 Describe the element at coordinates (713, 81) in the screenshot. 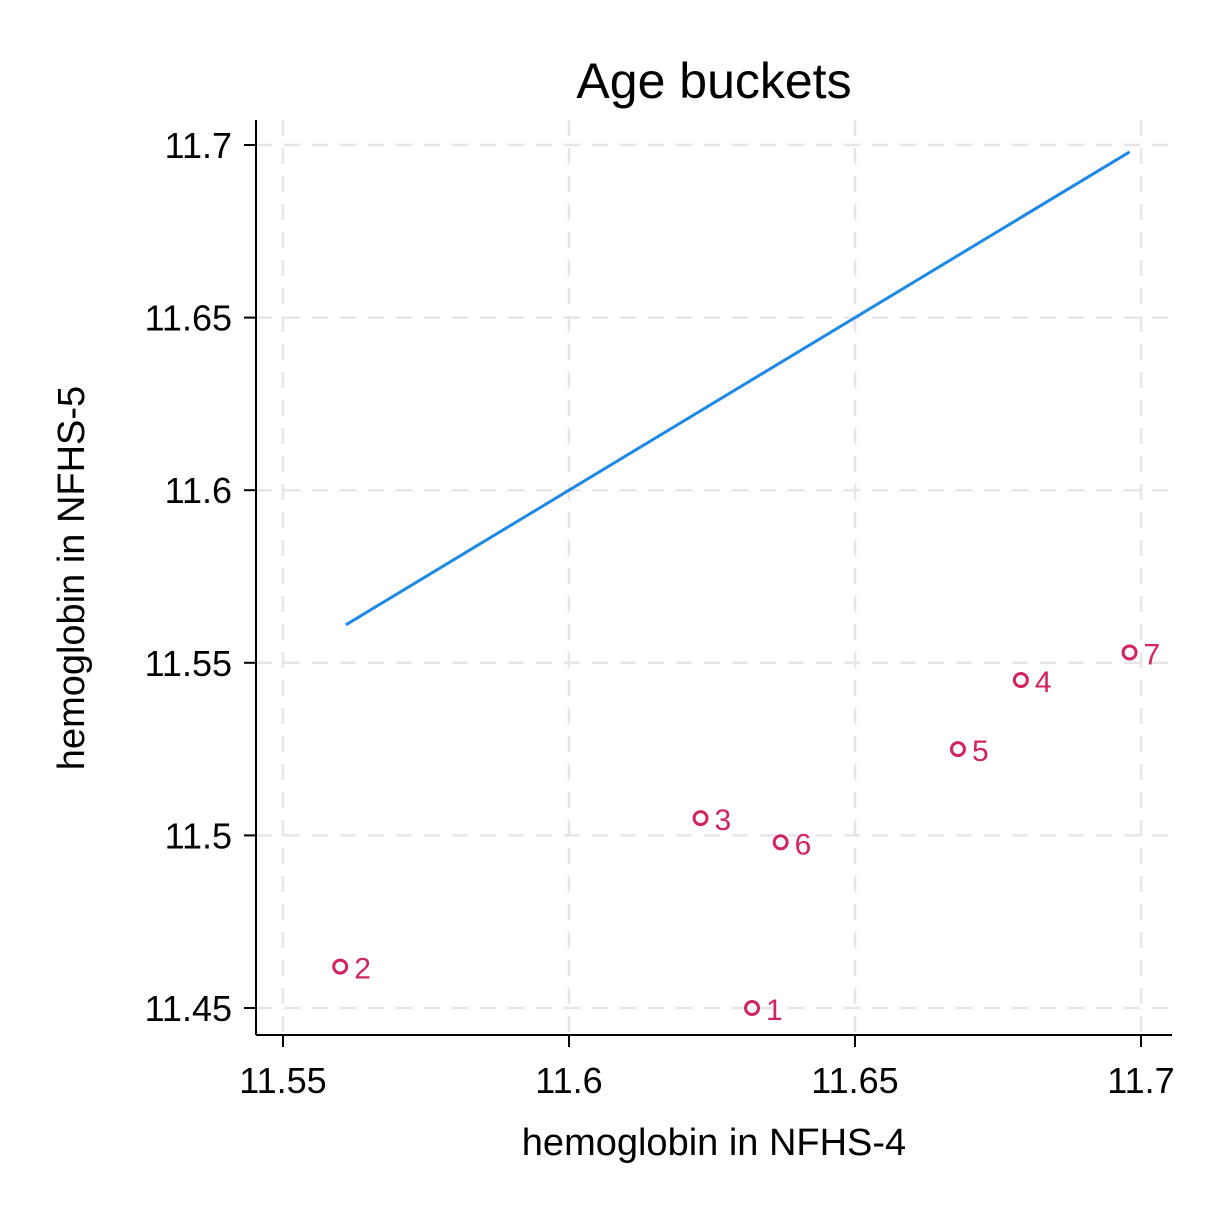

I see `chart-title: Age buckets` at that location.